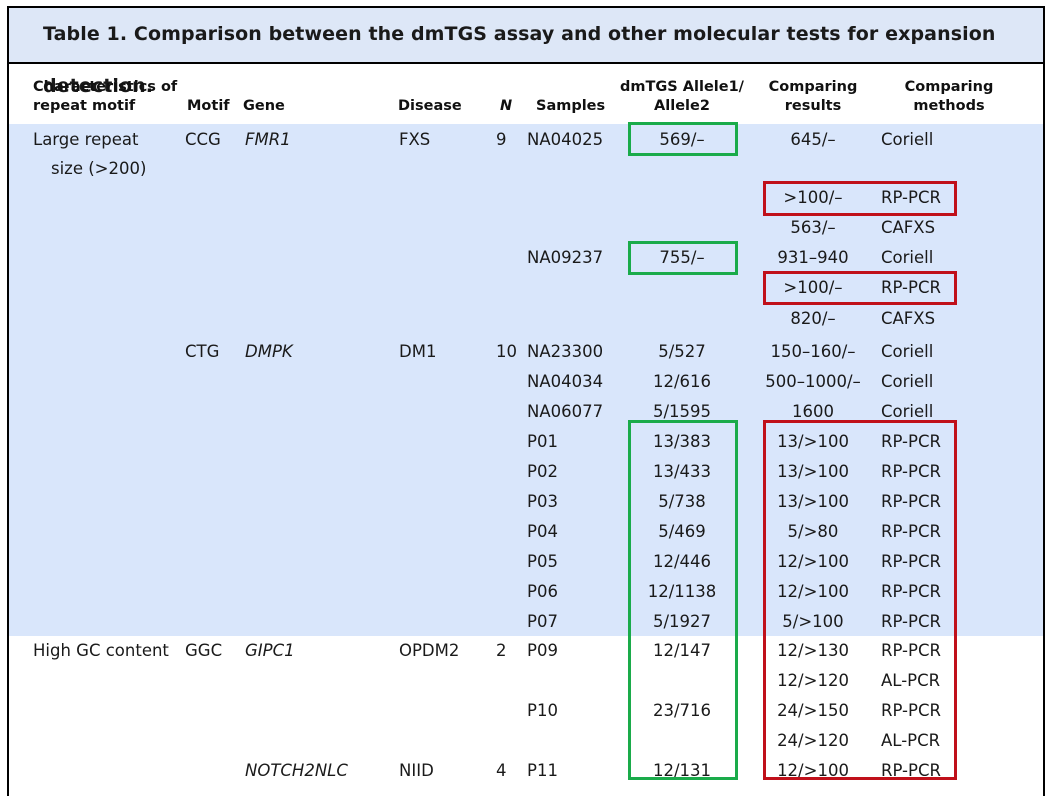  I want to click on row-dmtgs: 5/527, so click(682, 351).